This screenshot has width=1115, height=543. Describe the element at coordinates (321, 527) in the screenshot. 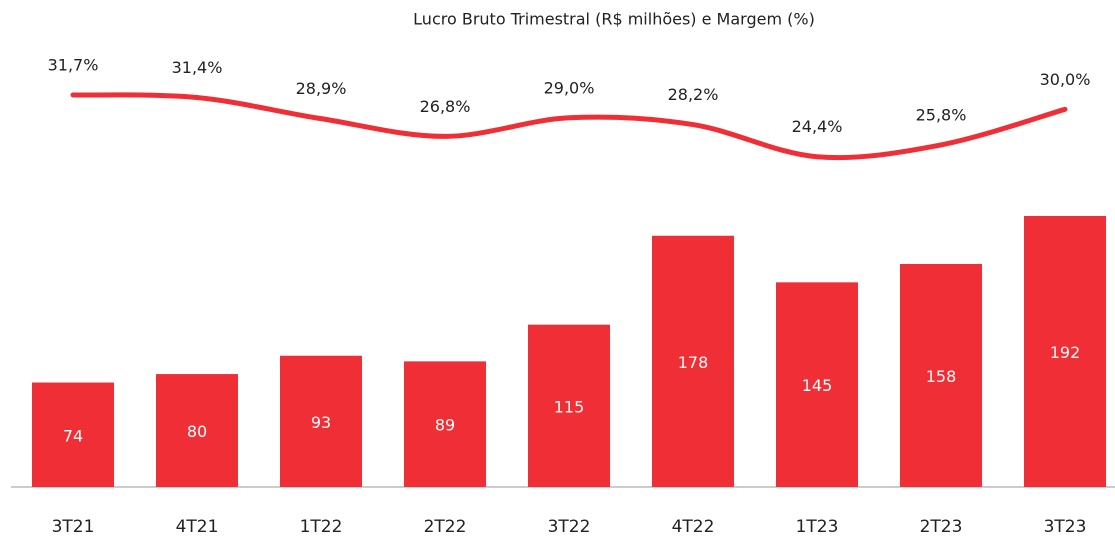

I see `x-tick-label: 1T22` at that location.